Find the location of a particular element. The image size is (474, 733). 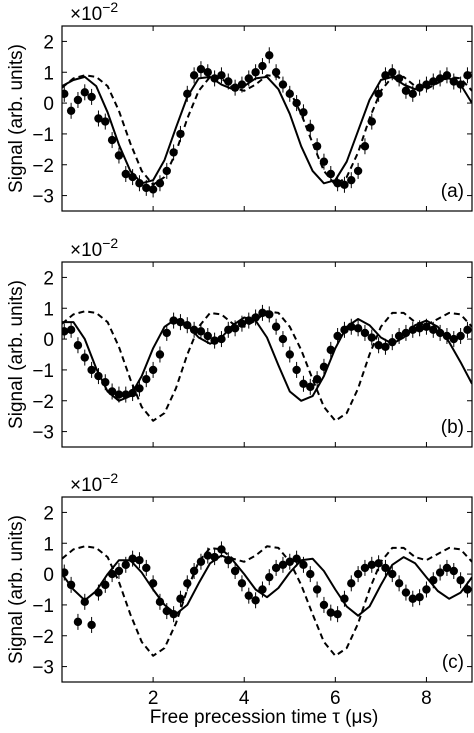

x-tick-label: 8 is located at coordinates (426, 698).